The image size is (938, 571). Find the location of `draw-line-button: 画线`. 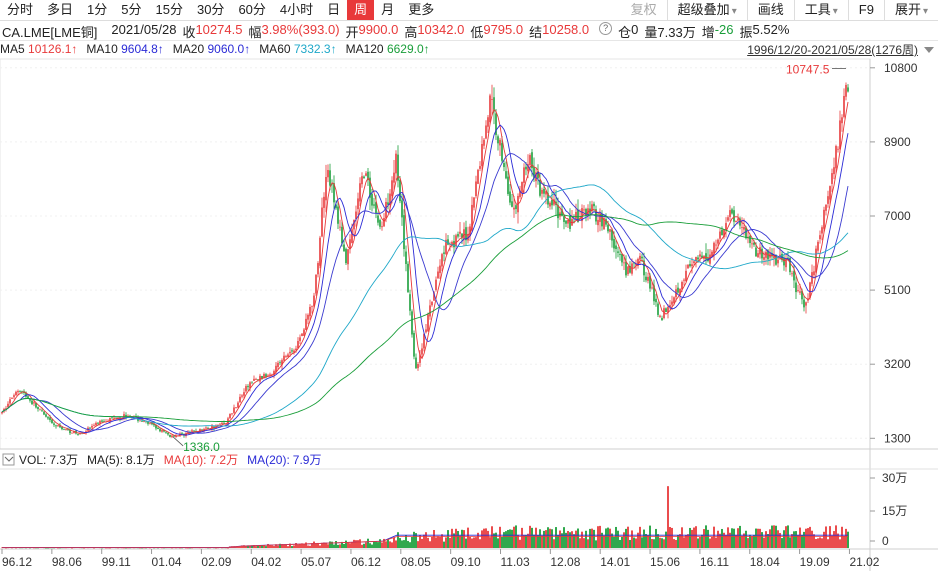

draw-line-button: 画线 is located at coordinates (770, 10).